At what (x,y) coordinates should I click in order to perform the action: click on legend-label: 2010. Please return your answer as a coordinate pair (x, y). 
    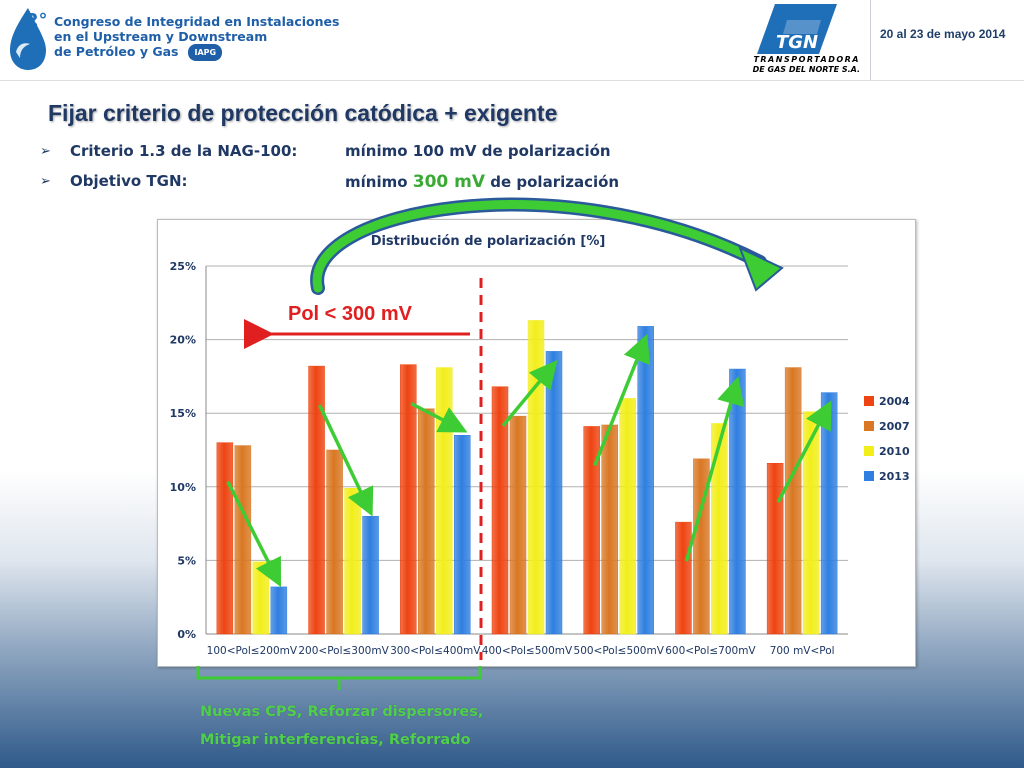
    Looking at the image, I should click on (894, 451).